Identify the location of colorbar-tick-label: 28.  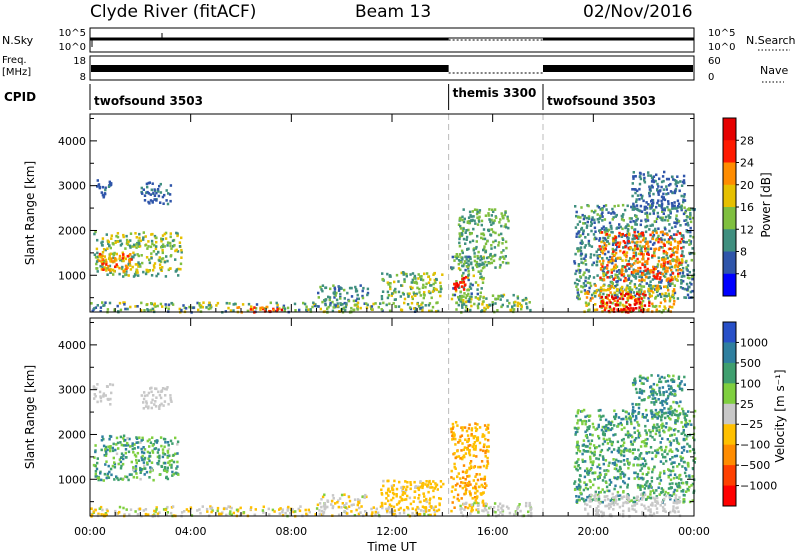
(747, 140).